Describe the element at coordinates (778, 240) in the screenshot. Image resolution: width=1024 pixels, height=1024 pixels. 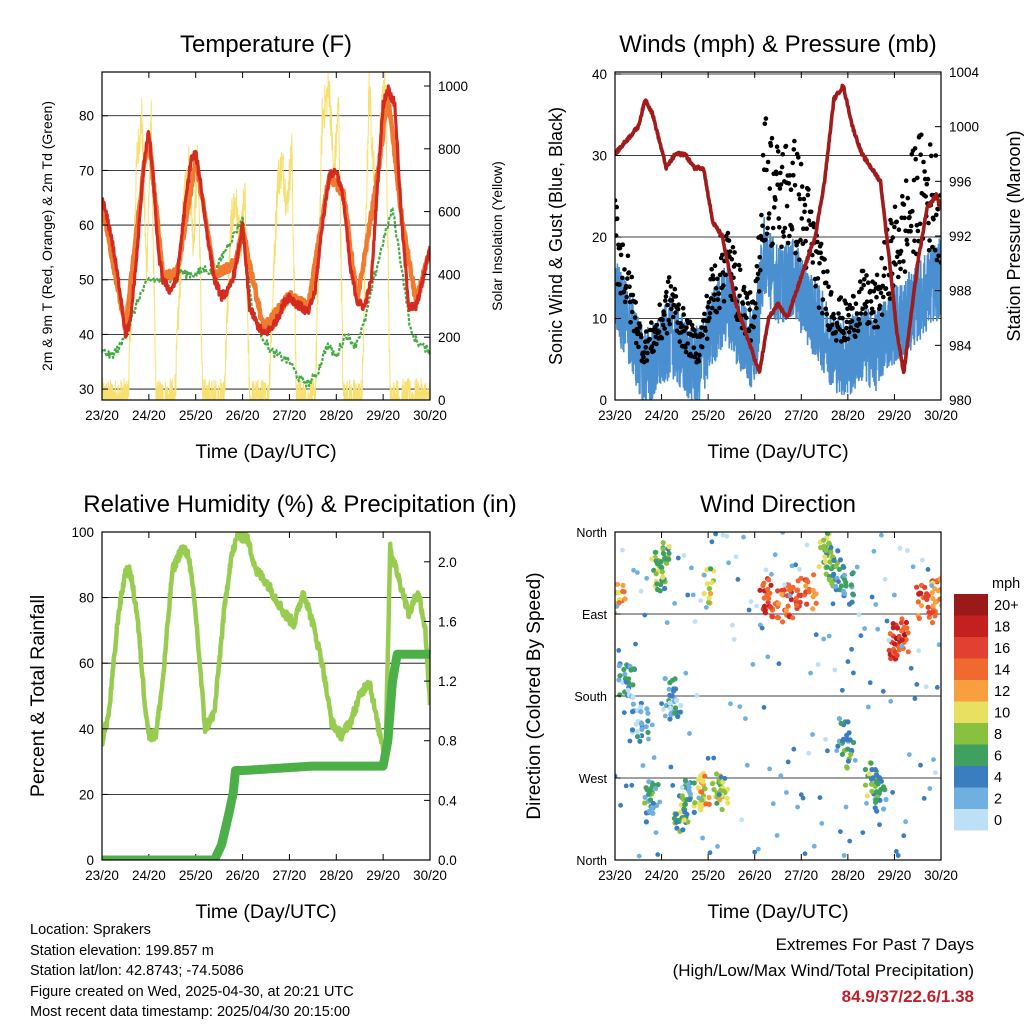
I see `gust-points` at that location.